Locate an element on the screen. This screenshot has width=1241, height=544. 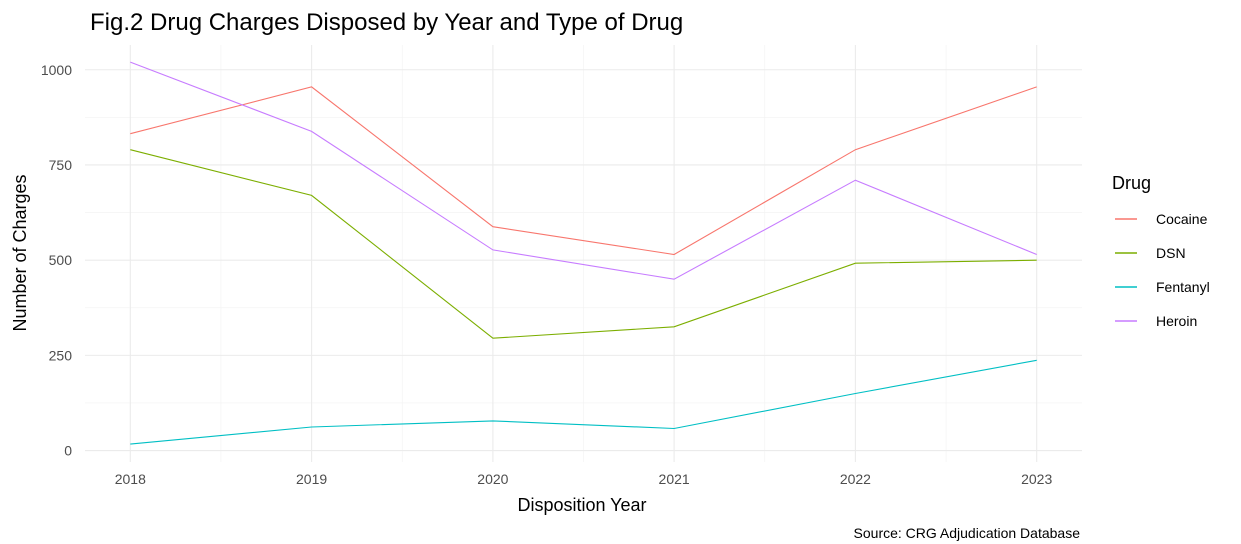
caption: Source: CRG Adjudication Database is located at coordinates (967, 533).